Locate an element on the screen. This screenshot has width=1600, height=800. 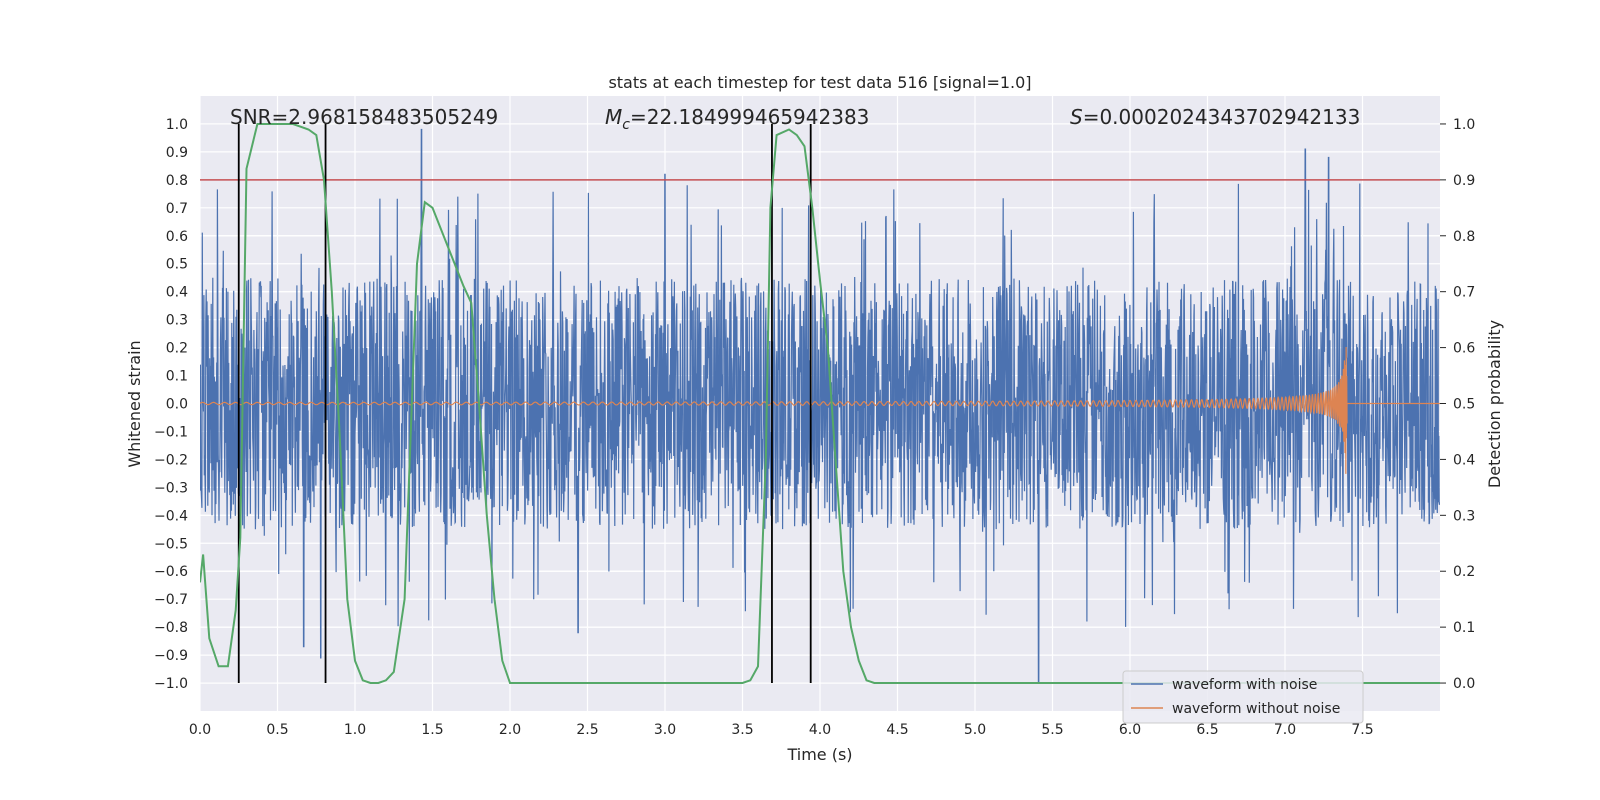
x-tick-label: 1.0 is located at coordinates (355, 730).